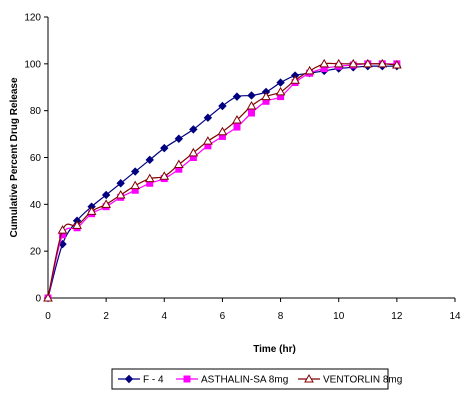  I want to click on legend-box, so click(250, 379).